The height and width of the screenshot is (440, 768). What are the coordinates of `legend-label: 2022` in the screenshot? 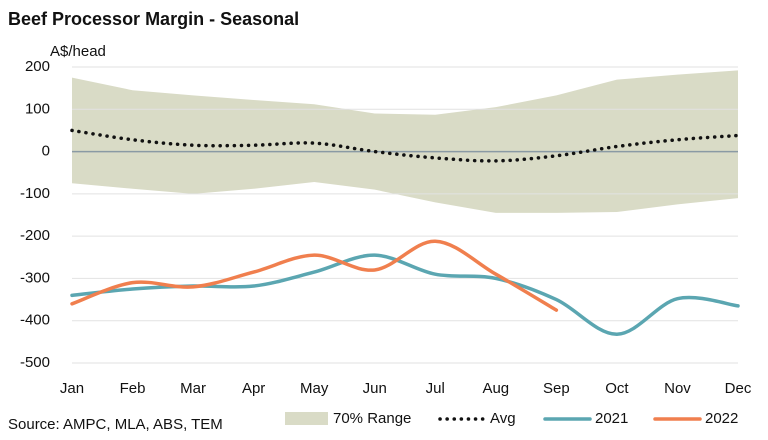 It's located at (721, 418).